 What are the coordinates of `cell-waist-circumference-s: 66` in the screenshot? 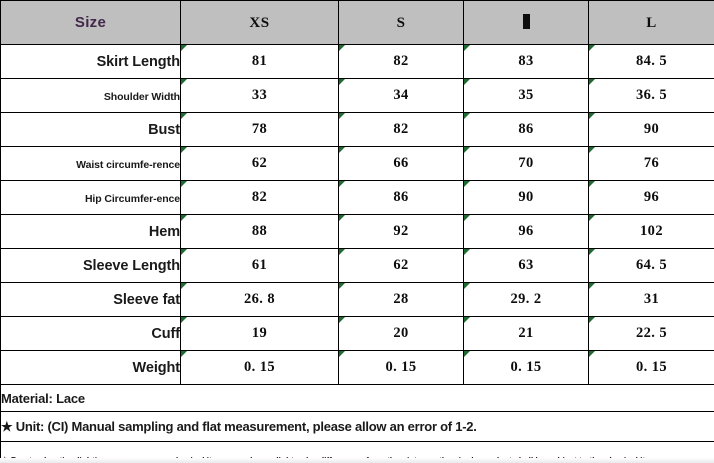 It's located at (401, 163).